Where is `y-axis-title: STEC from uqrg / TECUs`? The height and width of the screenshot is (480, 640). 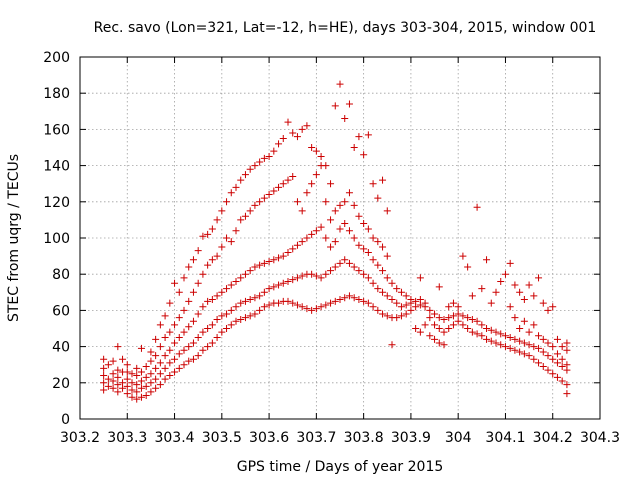 y-axis-title: STEC from uqrg / TECUs is located at coordinates (14, 238).